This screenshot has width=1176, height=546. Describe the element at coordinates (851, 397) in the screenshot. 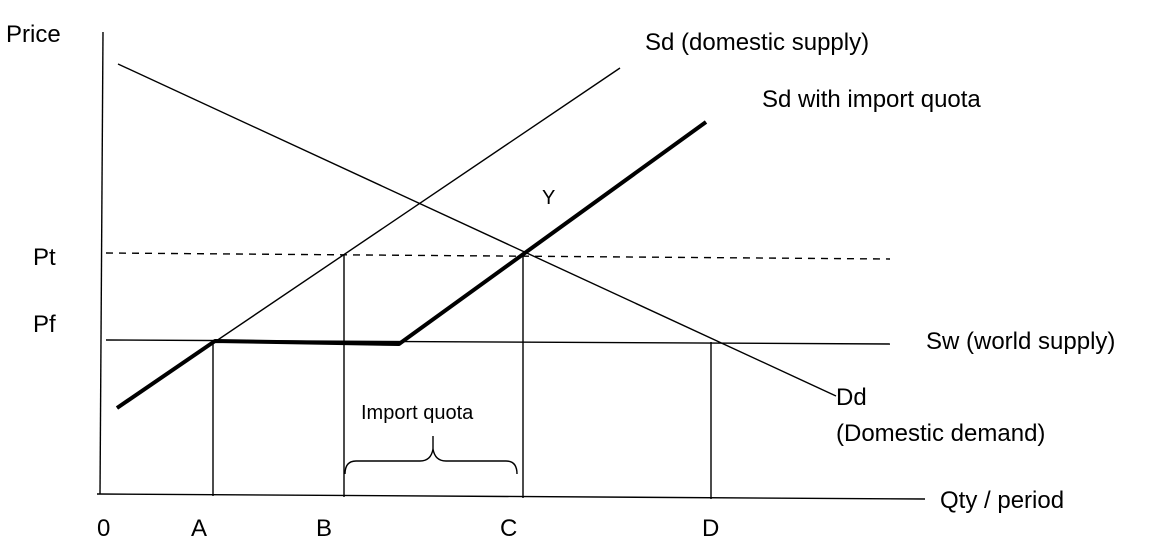

I see `domestic-demand-label: Dd` at that location.